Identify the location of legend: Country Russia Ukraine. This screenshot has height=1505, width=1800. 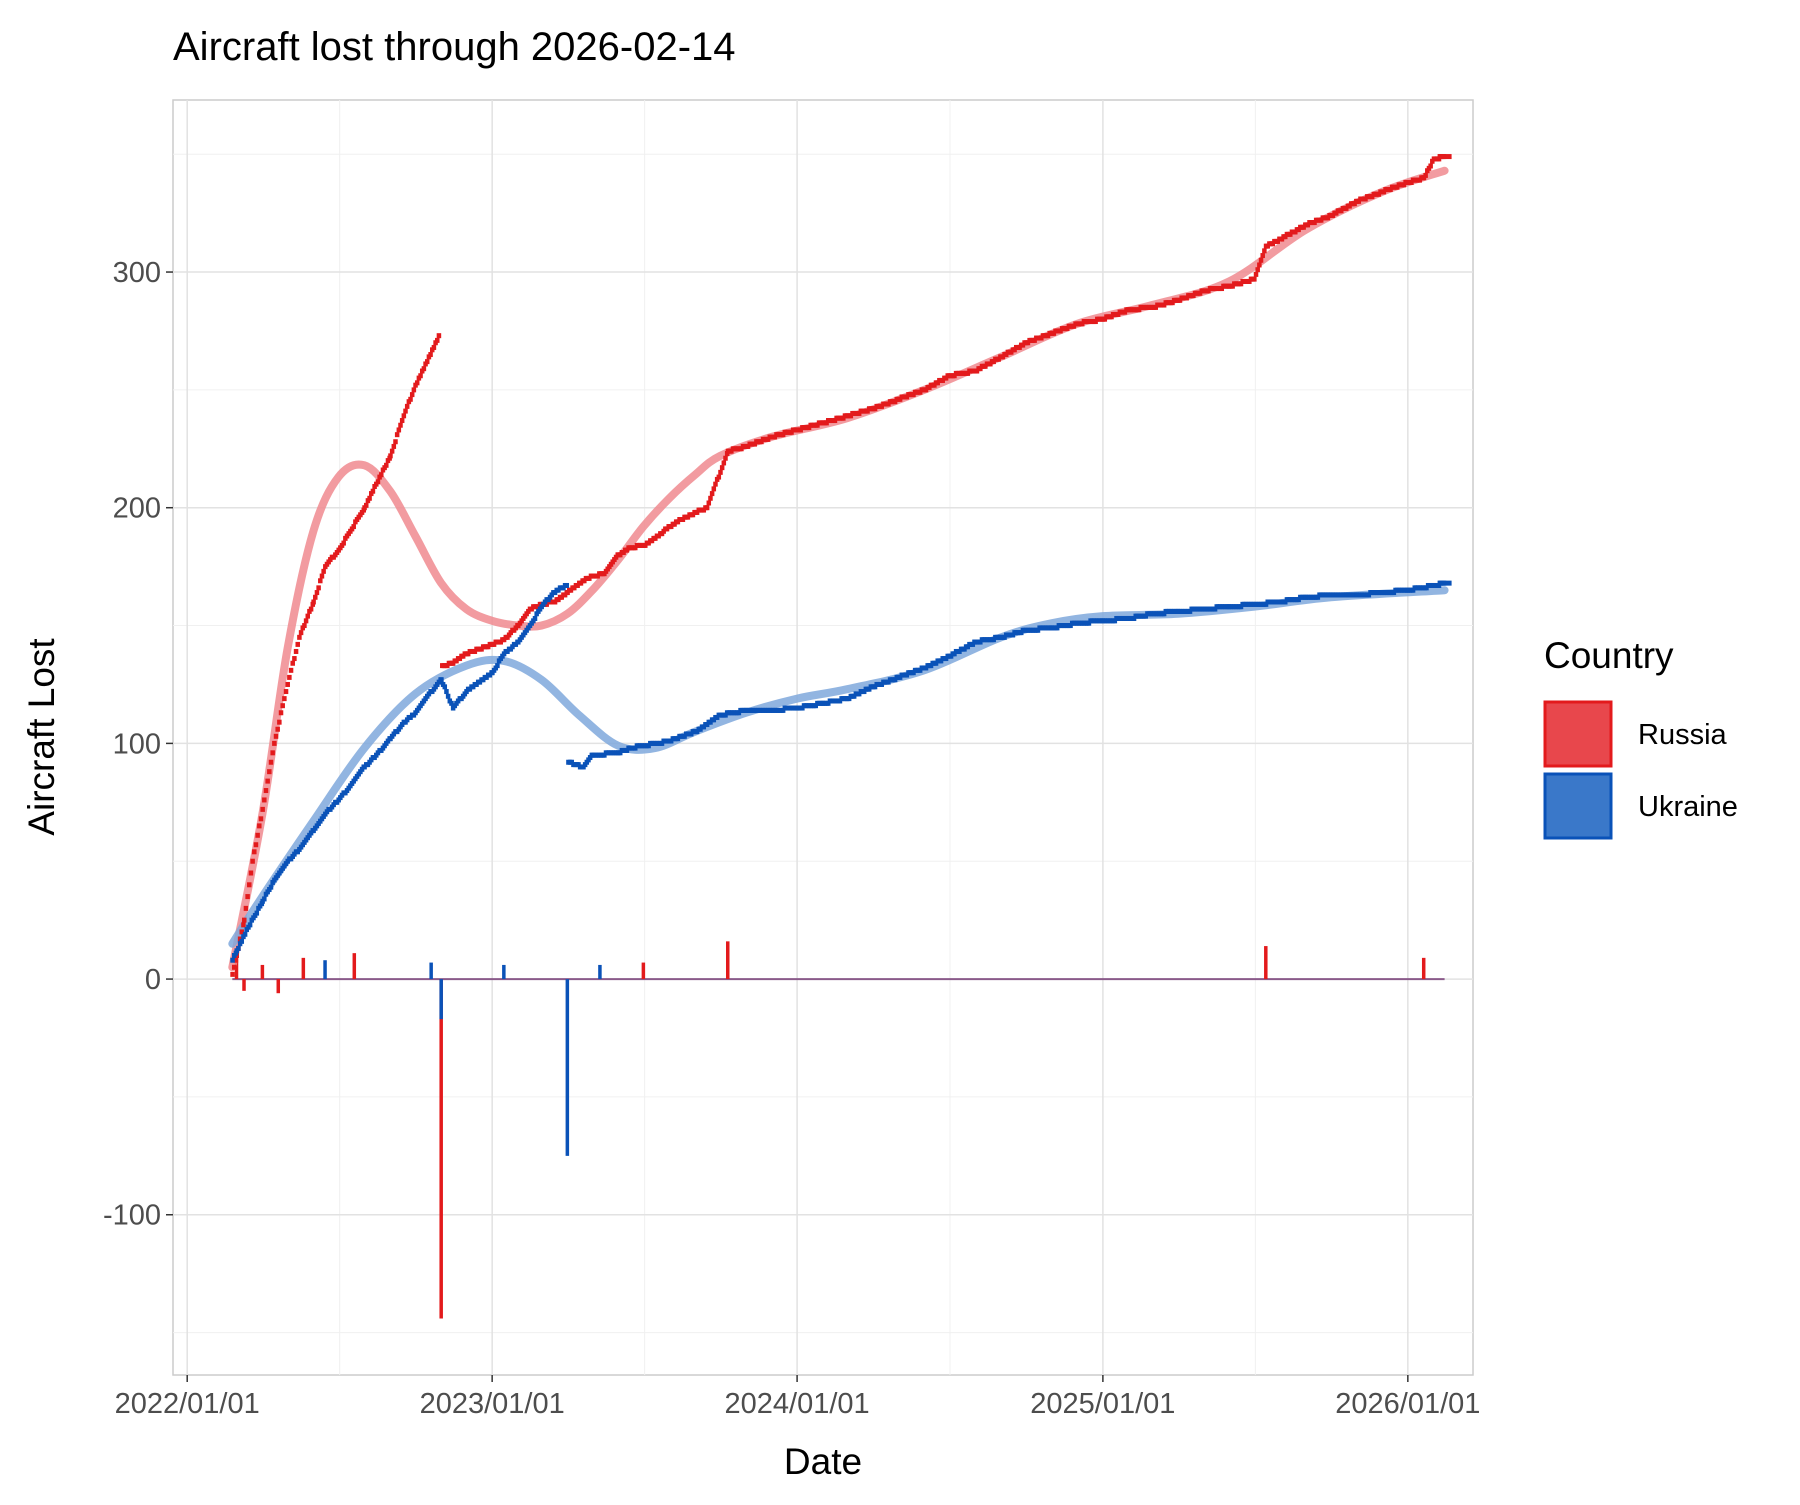
(1640, 737).